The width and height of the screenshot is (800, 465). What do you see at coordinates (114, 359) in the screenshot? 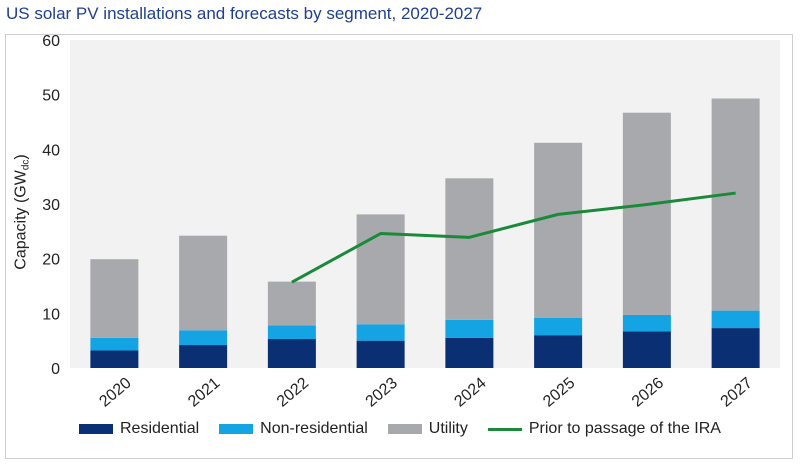
I see `bar-residential-2020` at bounding box center [114, 359].